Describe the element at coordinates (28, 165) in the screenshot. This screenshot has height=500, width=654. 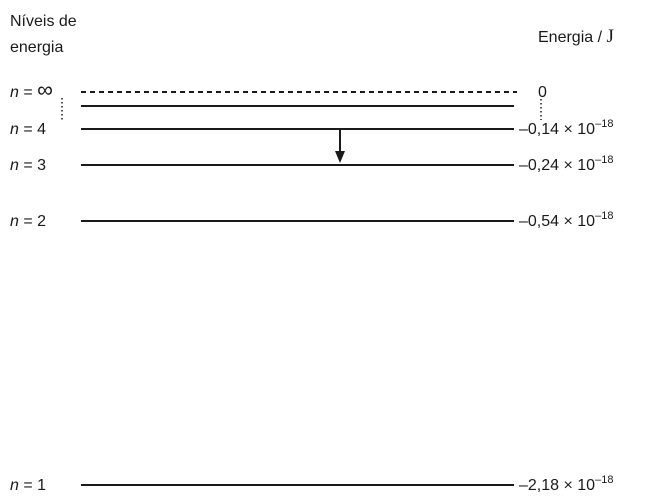
I see `level-3-label: n = 3` at that location.